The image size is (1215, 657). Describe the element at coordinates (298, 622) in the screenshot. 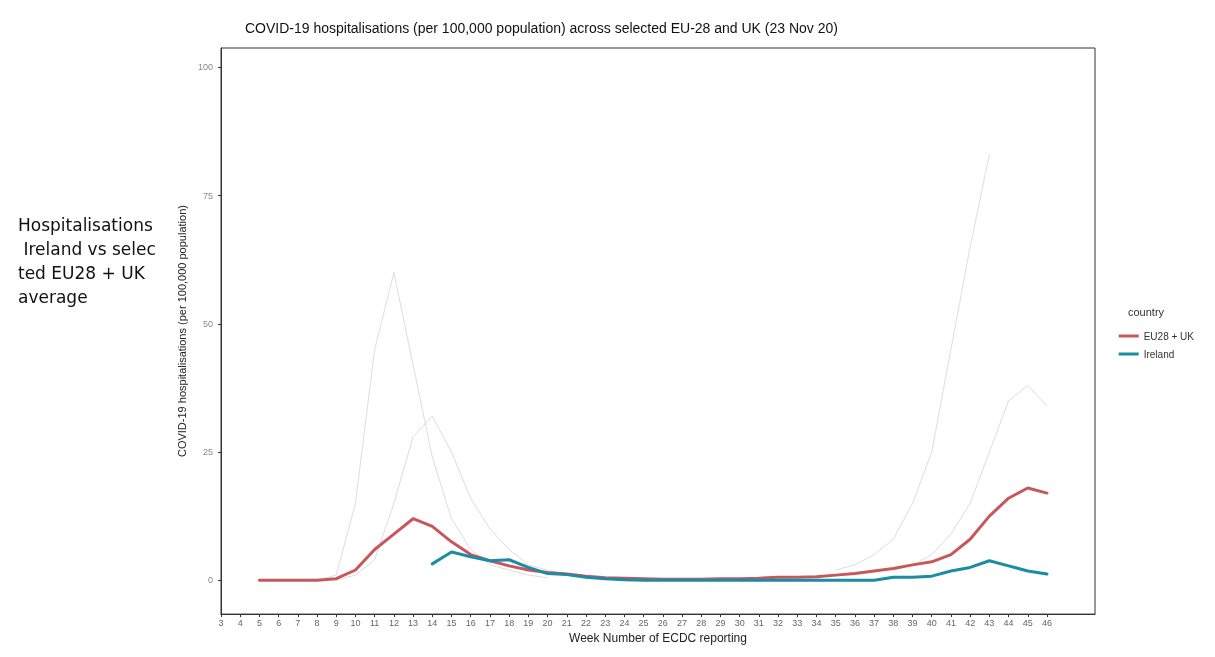

I see `x-tick-label: 7` at that location.